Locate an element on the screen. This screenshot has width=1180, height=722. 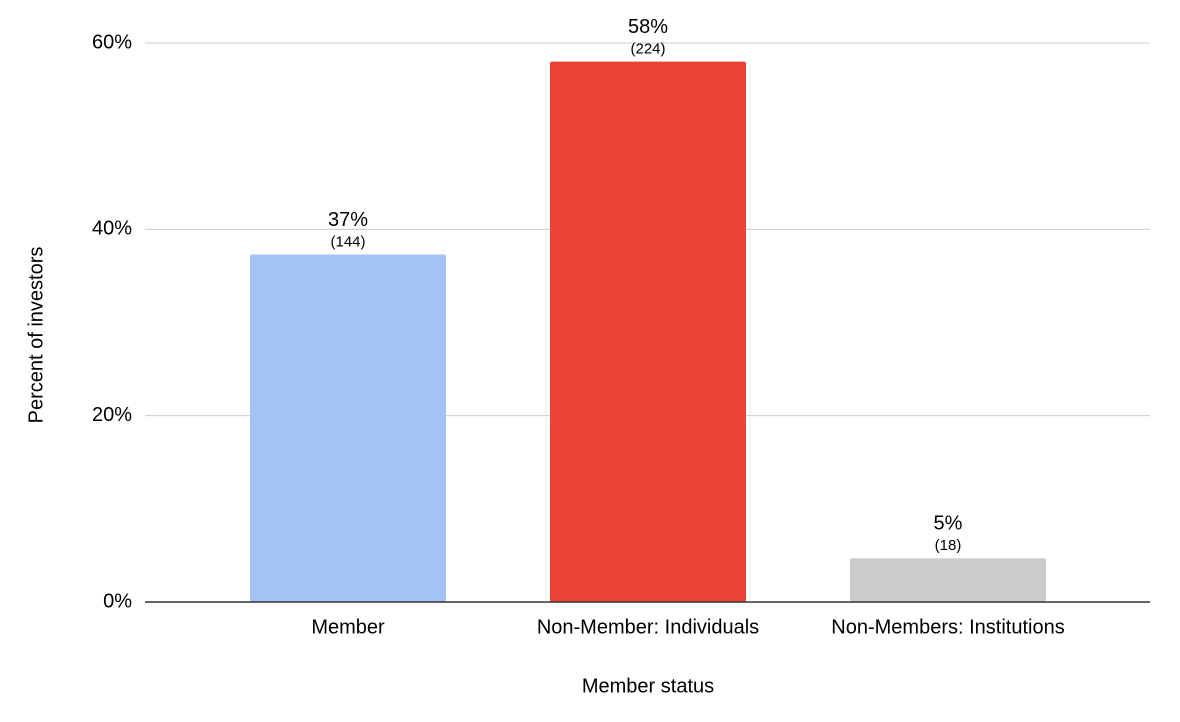
y-tick-label: 20% is located at coordinates (112, 415).